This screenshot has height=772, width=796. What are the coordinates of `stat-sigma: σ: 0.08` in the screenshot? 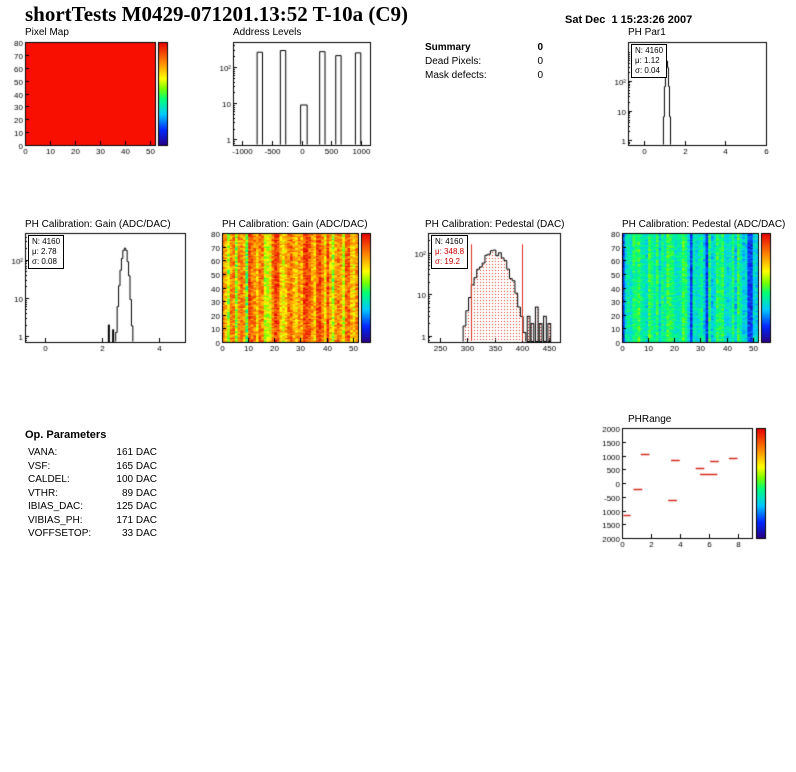 It's located at (44, 261).